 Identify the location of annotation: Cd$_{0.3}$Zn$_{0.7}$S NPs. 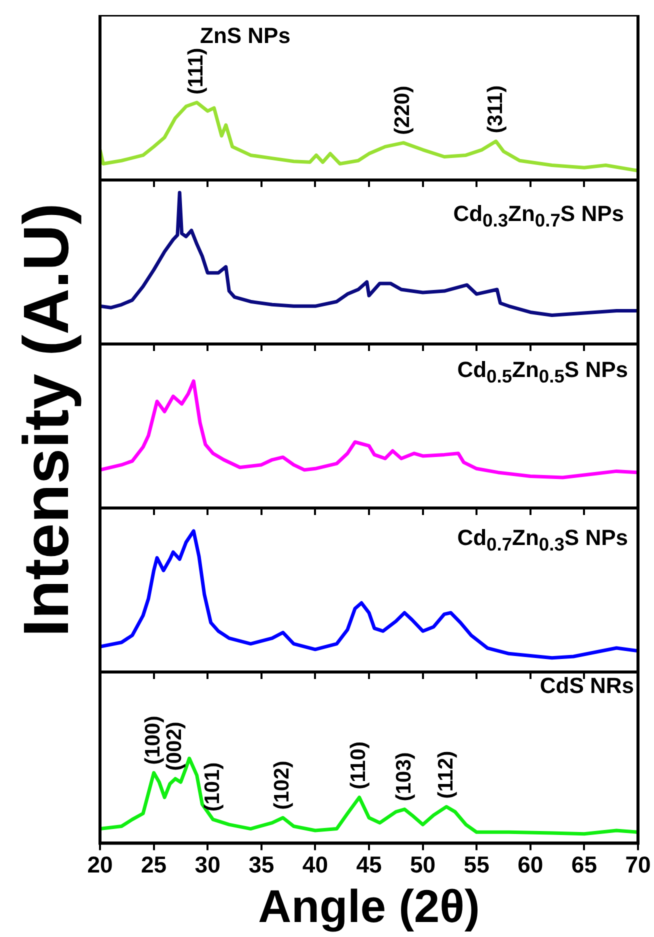
(538, 216).